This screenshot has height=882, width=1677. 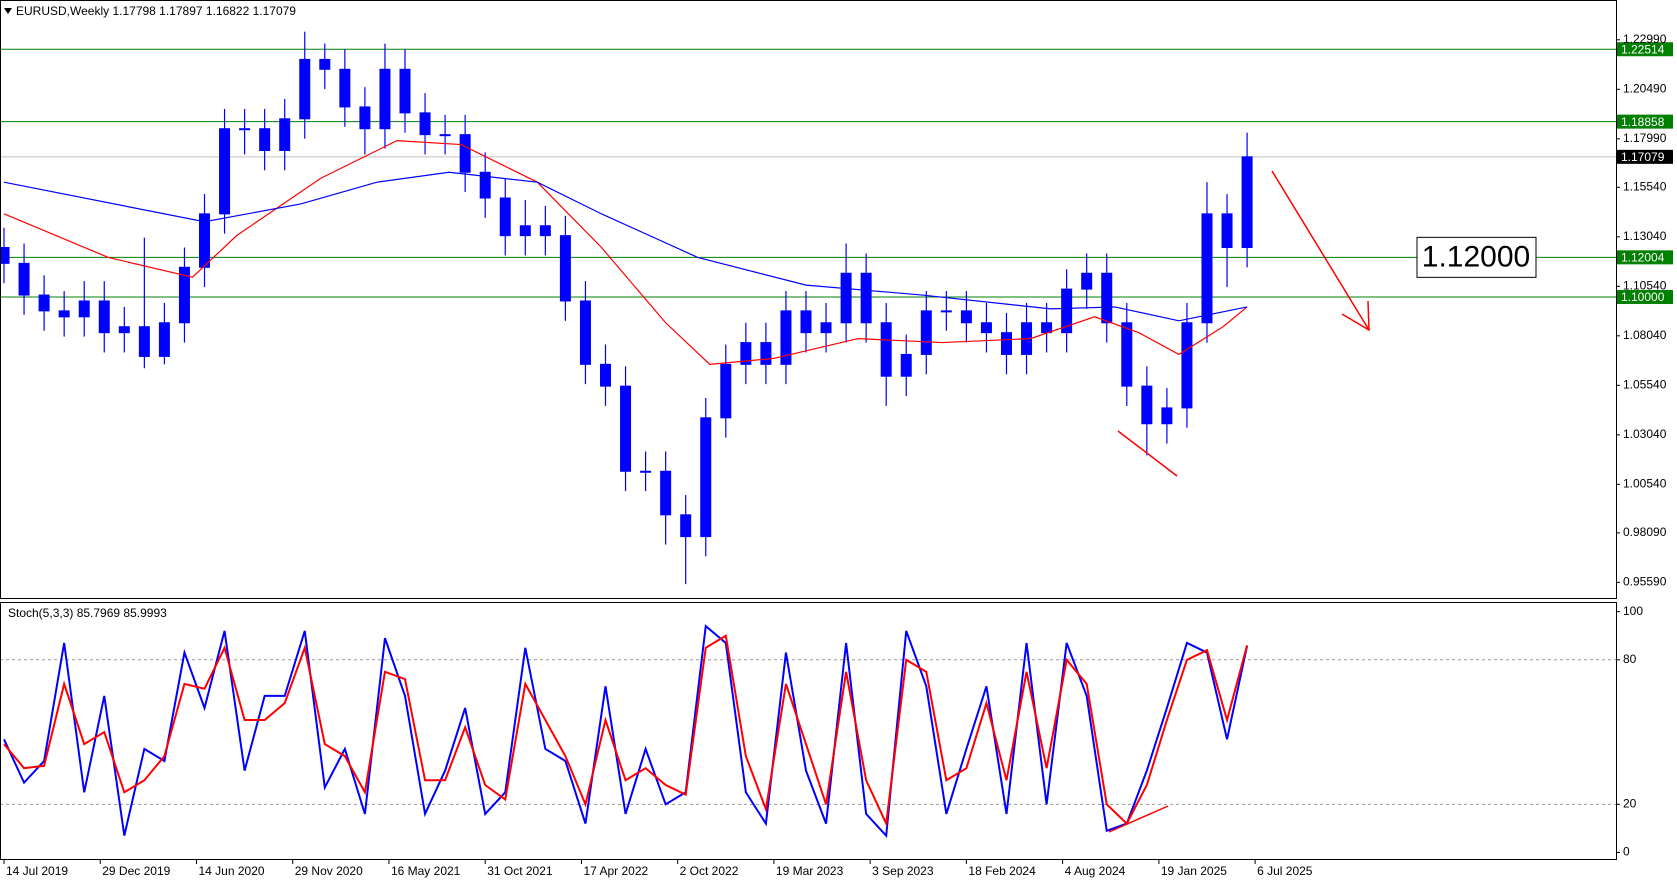 What do you see at coordinates (1633, 611) in the screenshot?
I see `y-tick-label: 100` at bounding box center [1633, 611].